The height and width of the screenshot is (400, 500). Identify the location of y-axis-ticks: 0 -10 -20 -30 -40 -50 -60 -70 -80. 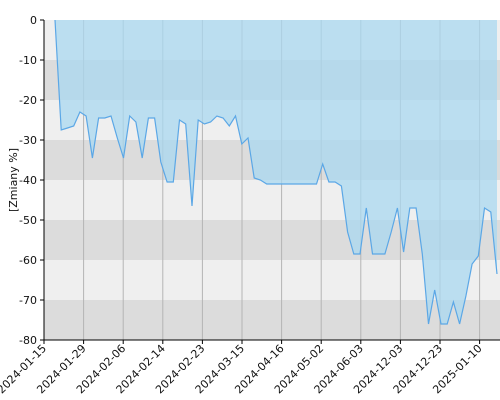
(31, 180).